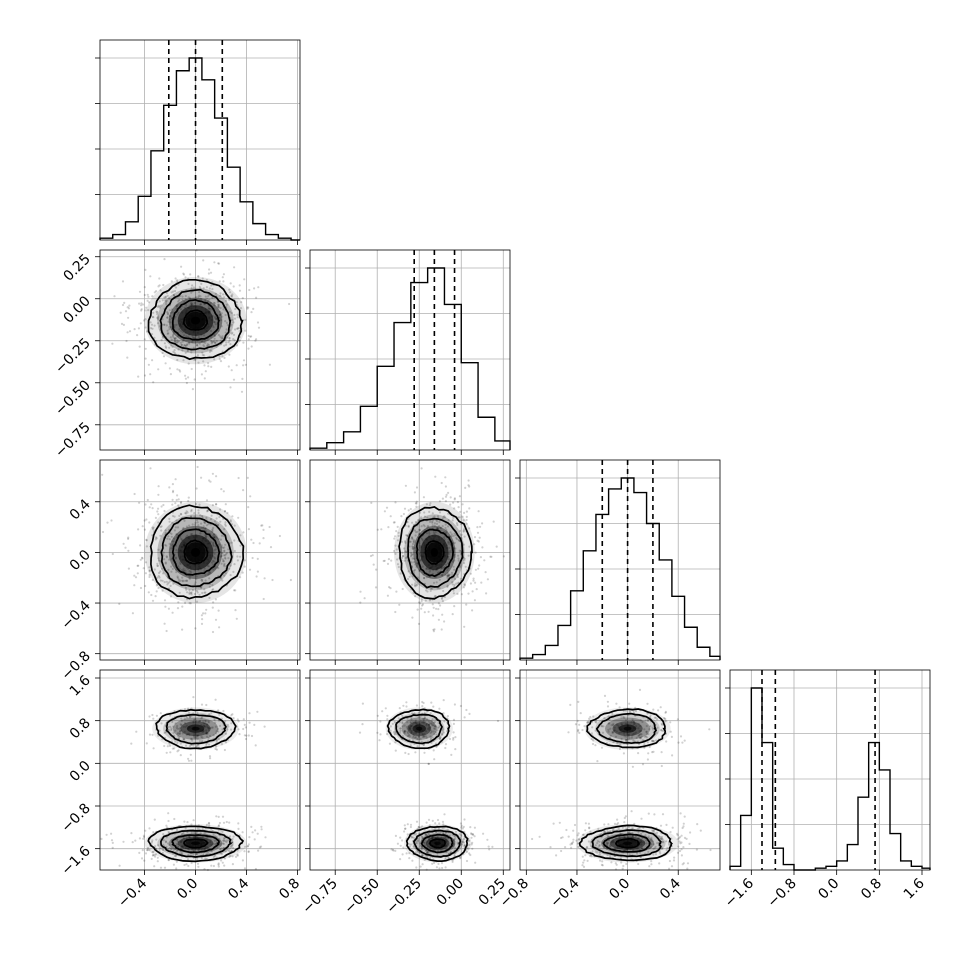 The height and width of the screenshot is (970, 970). I want to click on x-tick-label: −0.25, so click(404, 897).